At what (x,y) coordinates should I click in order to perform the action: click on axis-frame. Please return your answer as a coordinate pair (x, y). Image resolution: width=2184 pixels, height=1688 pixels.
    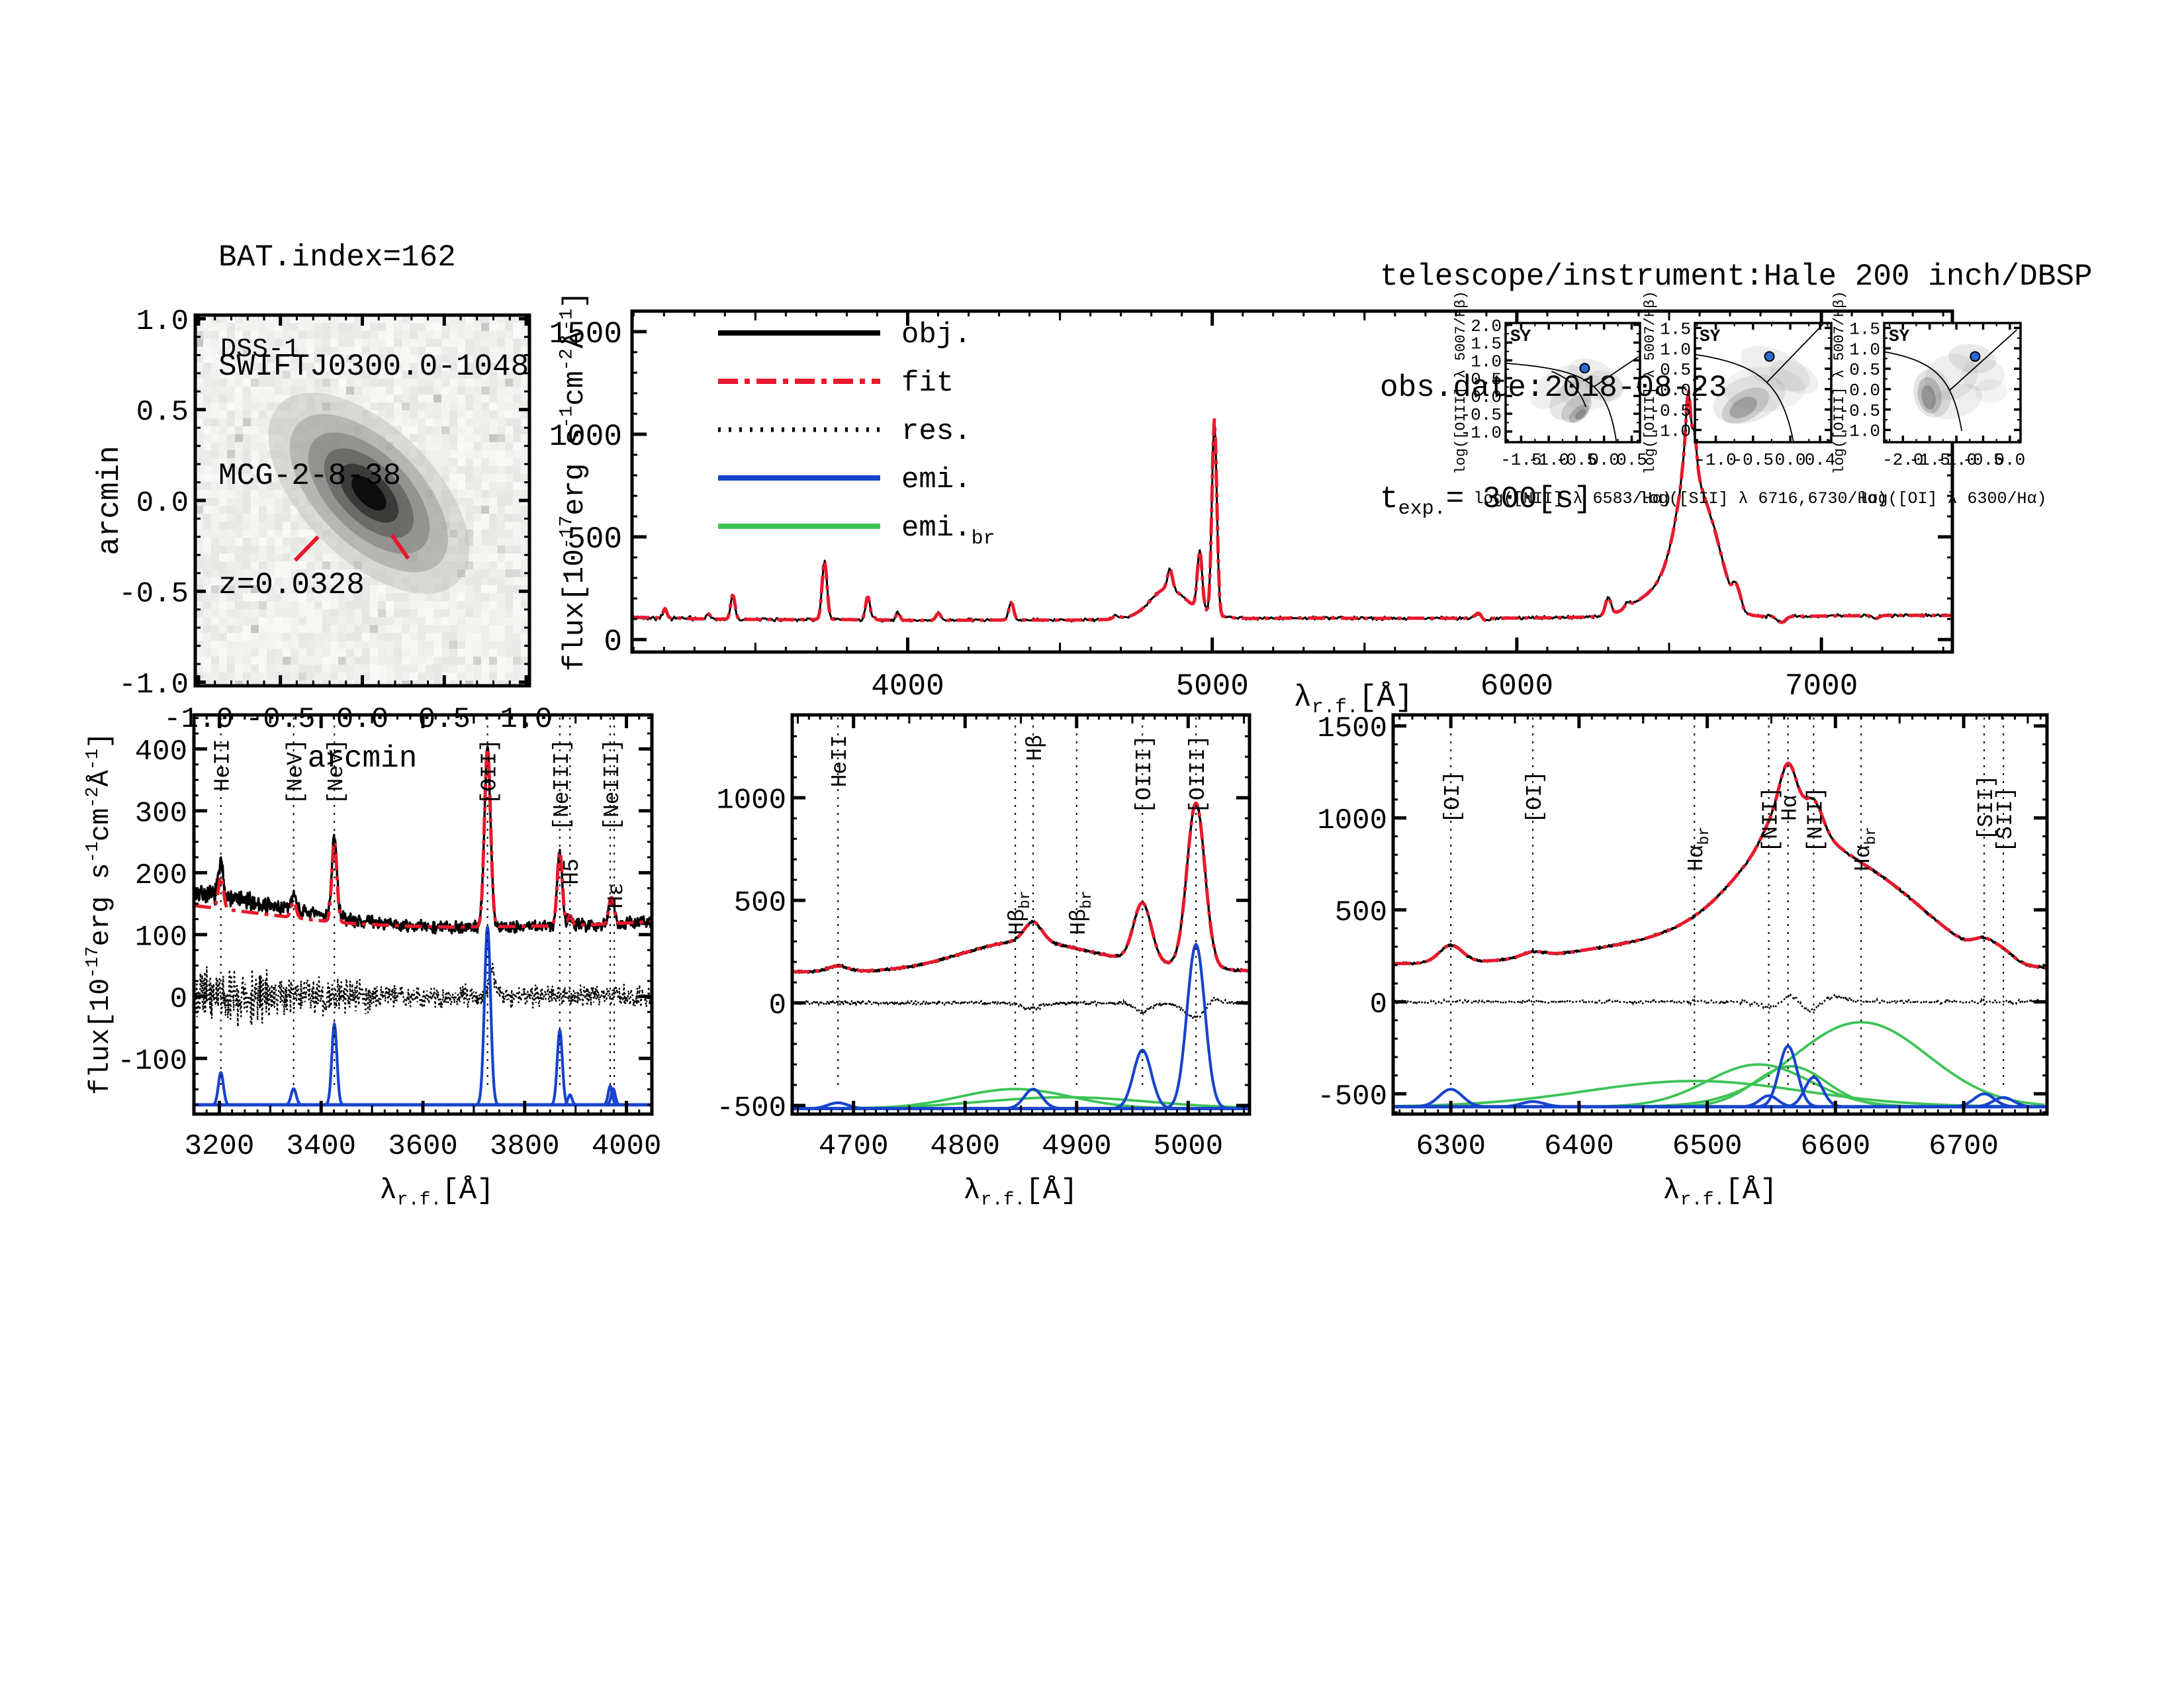
    Looking at the image, I should click on (423, 914).